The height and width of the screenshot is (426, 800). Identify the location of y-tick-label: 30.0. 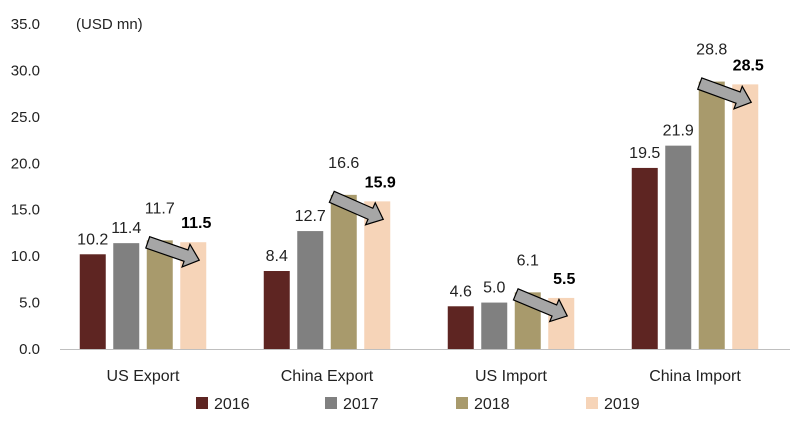
(25, 70).